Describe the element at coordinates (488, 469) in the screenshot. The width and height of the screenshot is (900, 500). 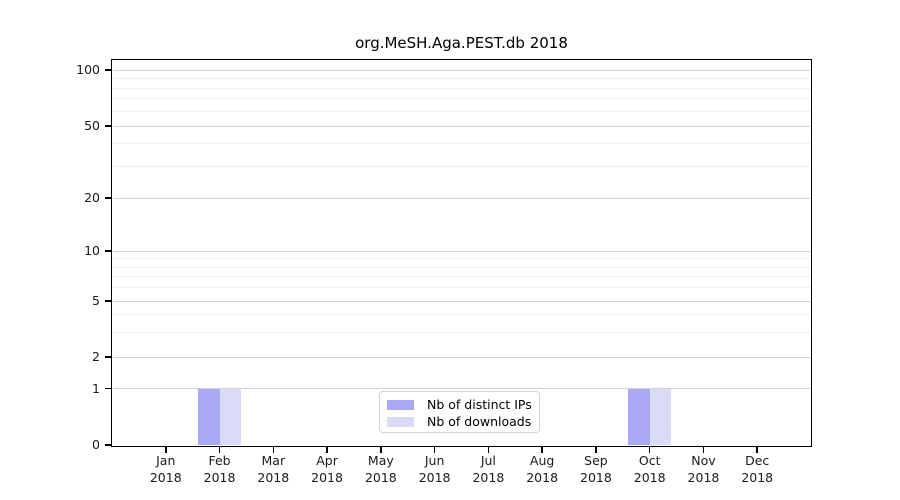
I see `x-tick-label: Jul 2018` at that location.